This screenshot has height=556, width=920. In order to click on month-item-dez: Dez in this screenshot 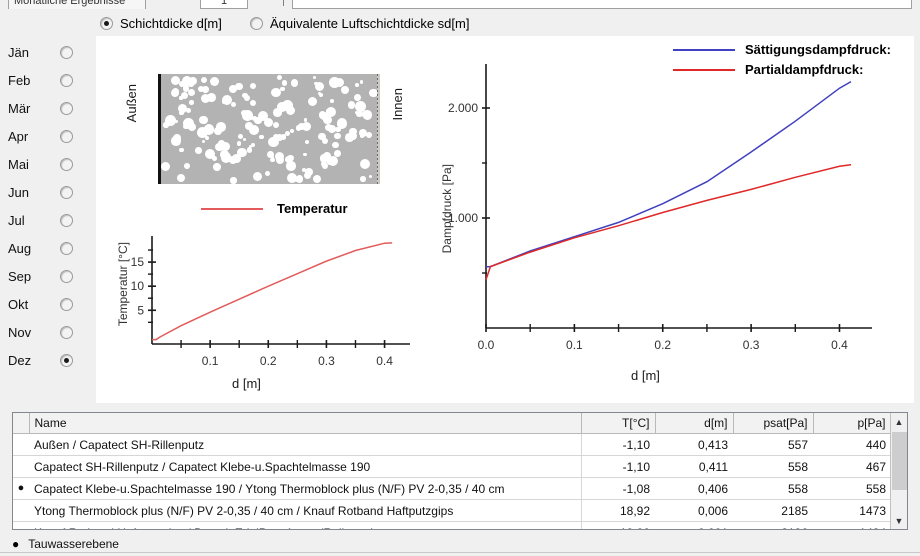, I will do `click(48, 360)`.